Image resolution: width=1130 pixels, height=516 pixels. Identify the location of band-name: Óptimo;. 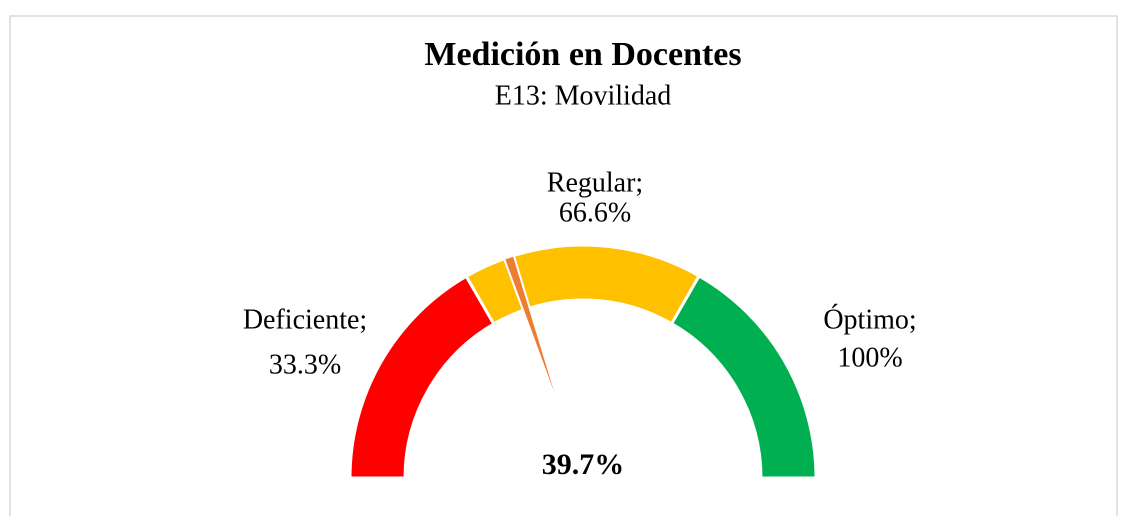
(869, 319).